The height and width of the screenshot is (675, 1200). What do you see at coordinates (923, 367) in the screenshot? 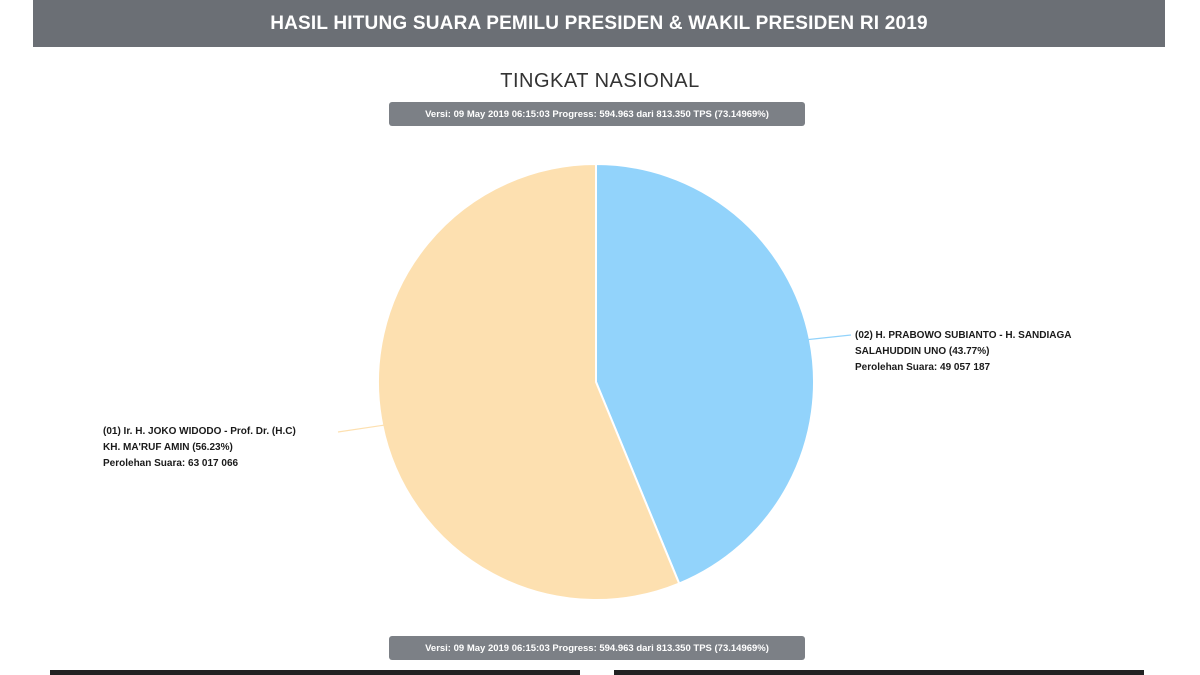
I see `label-prabowo-line-3: Perolehan Suara: 49 057 187` at bounding box center [923, 367].